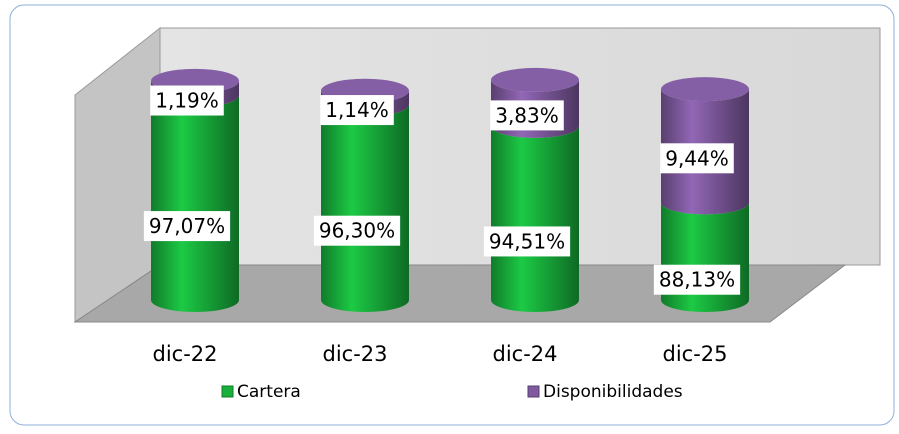 This screenshot has width=899, height=434. I want to click on data-label: 3,83%, so click(527, 115).